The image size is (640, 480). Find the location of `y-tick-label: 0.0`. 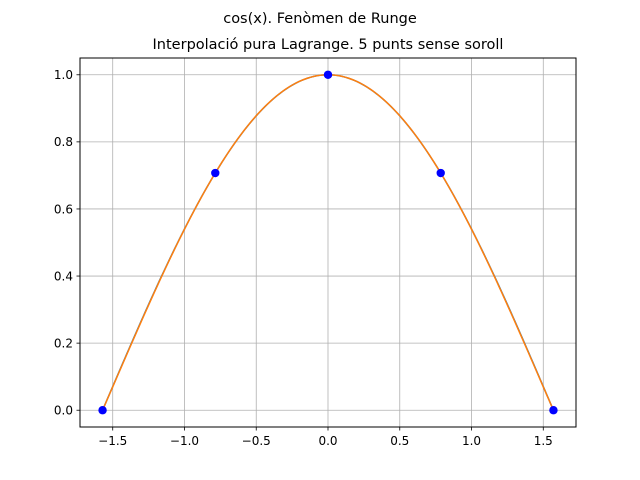

y-tick-label: 0.0 is located at coordinates (63, 411).